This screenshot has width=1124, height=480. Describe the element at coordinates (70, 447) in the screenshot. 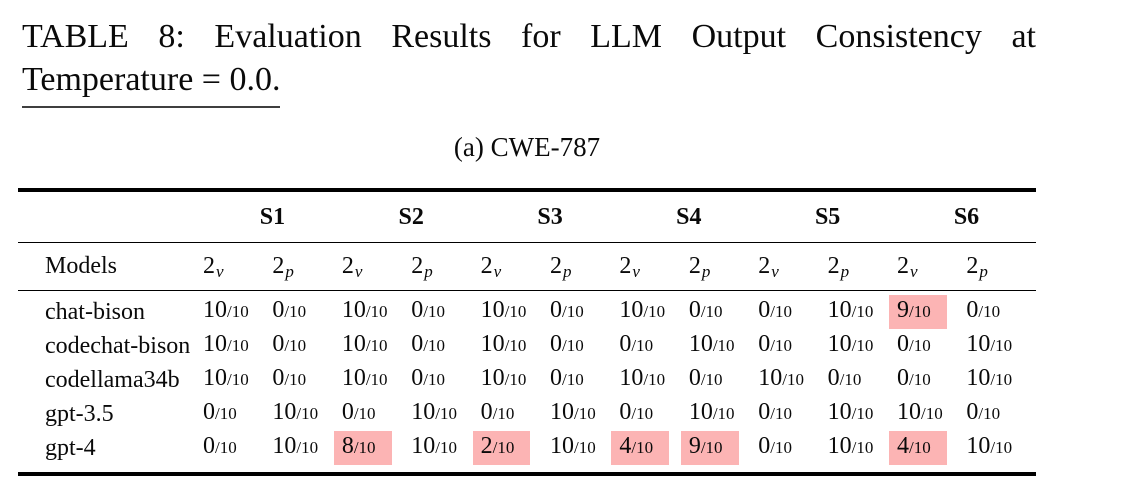

I see `model-name: gpt-4` at that location.